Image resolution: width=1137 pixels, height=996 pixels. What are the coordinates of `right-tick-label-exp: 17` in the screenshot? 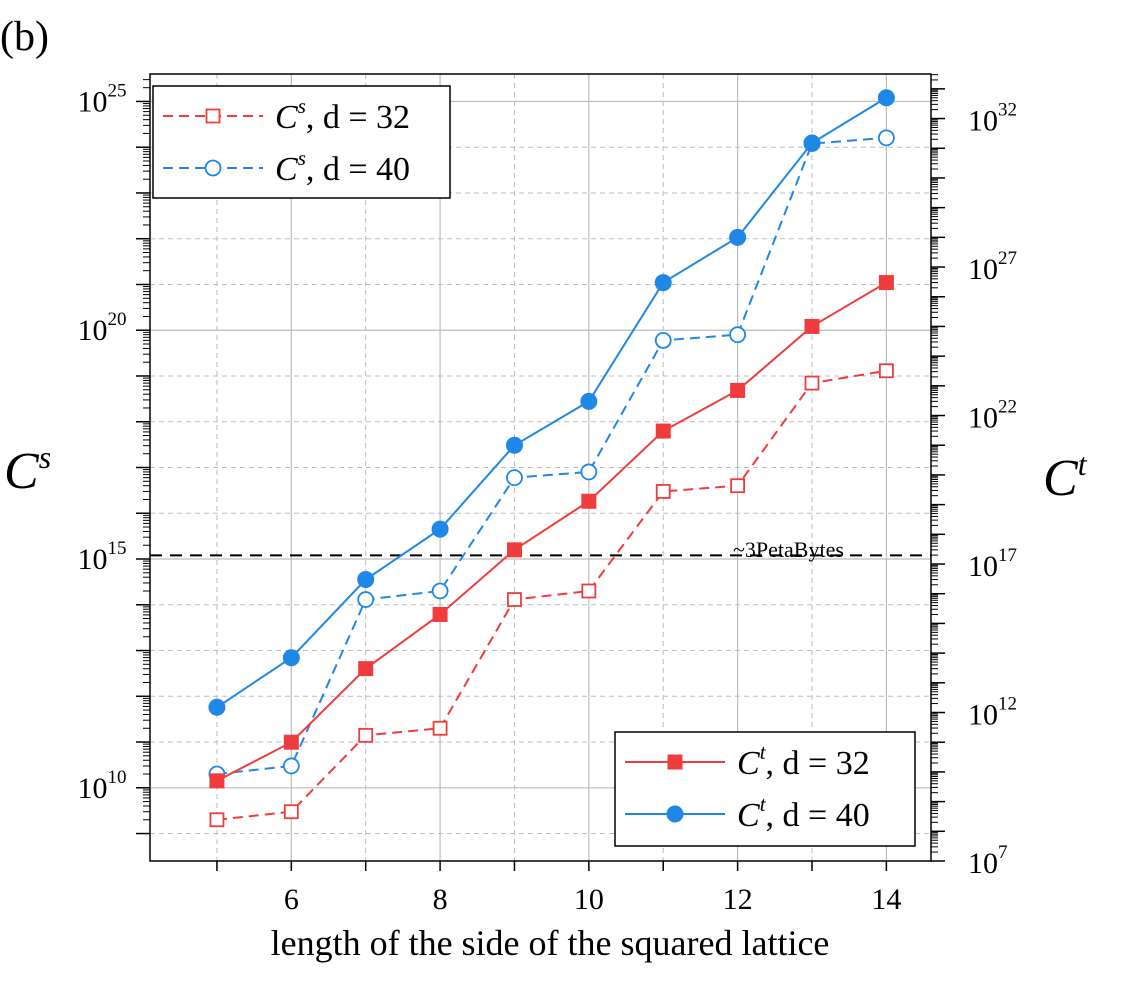 It's located at (1007, 555).